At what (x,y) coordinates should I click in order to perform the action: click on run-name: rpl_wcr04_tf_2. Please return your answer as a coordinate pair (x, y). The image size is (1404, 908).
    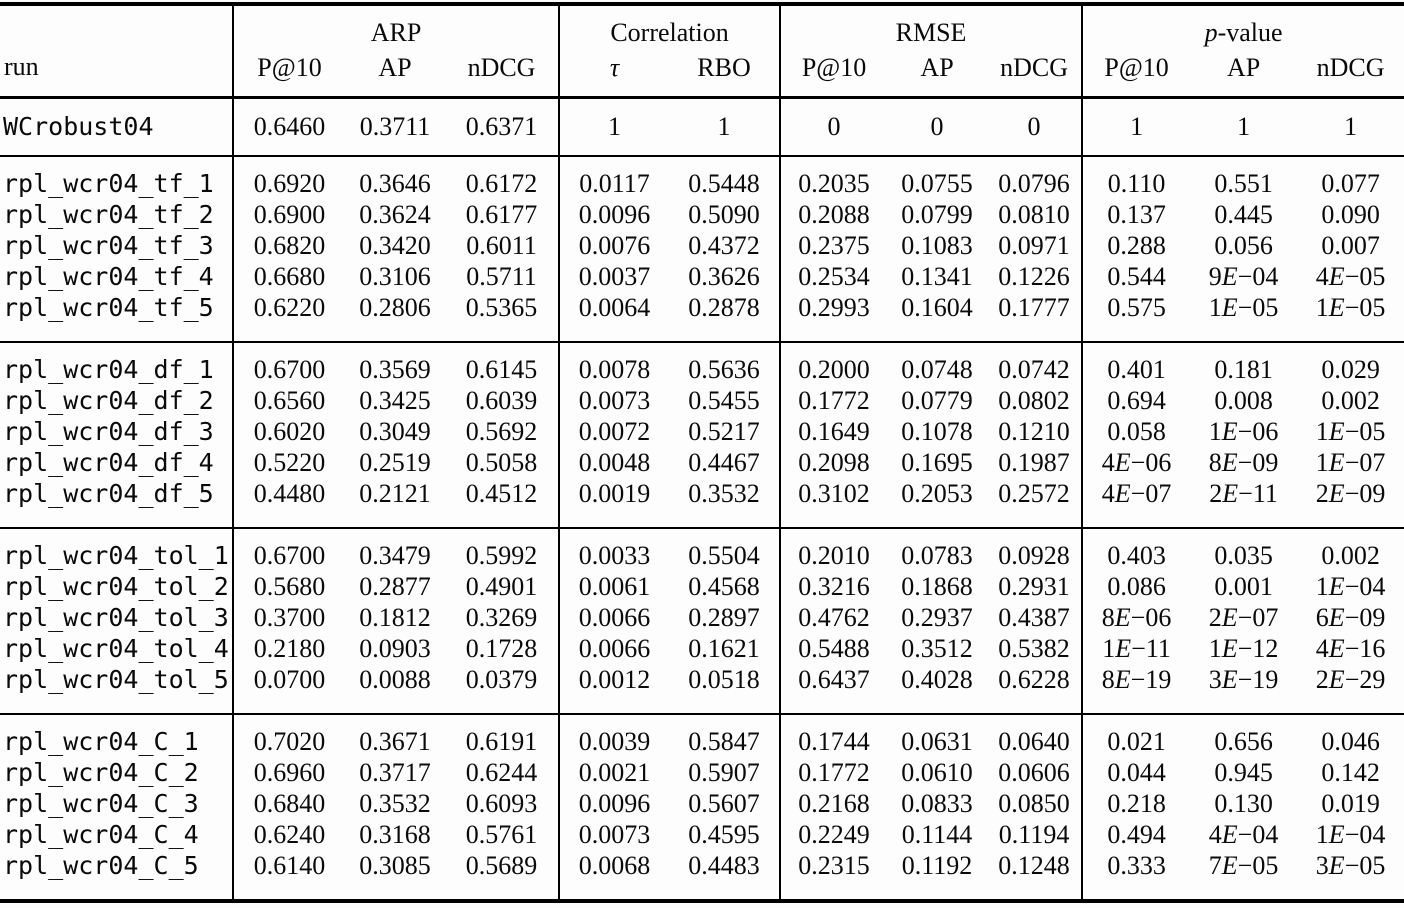
    Looking at the image, I should click on (108, 214).